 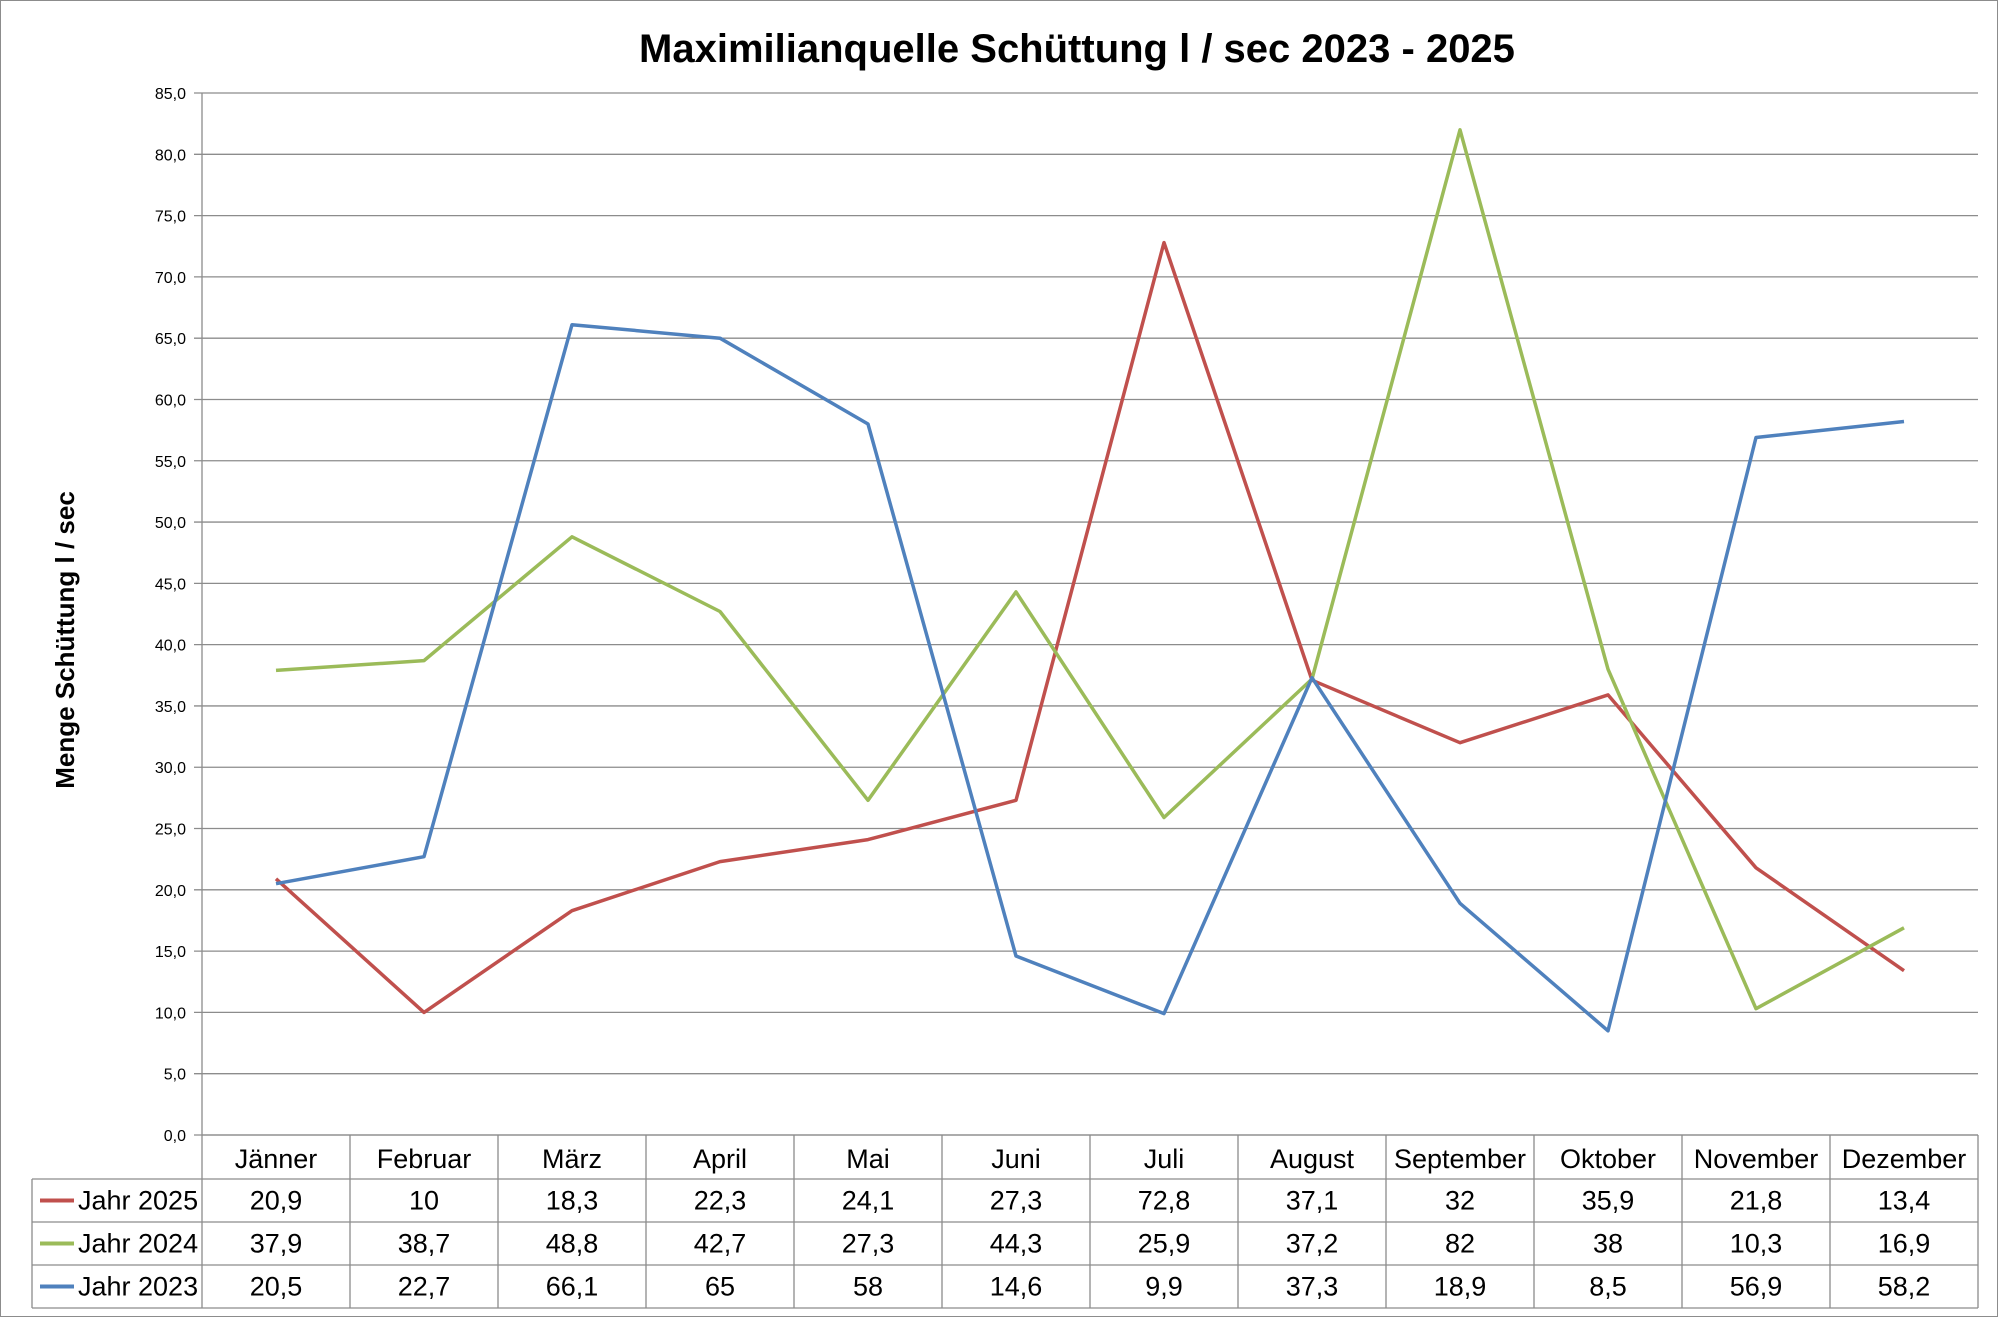 I want to click on data-table-cell: 35,9, so click(x=1608, y=1201).